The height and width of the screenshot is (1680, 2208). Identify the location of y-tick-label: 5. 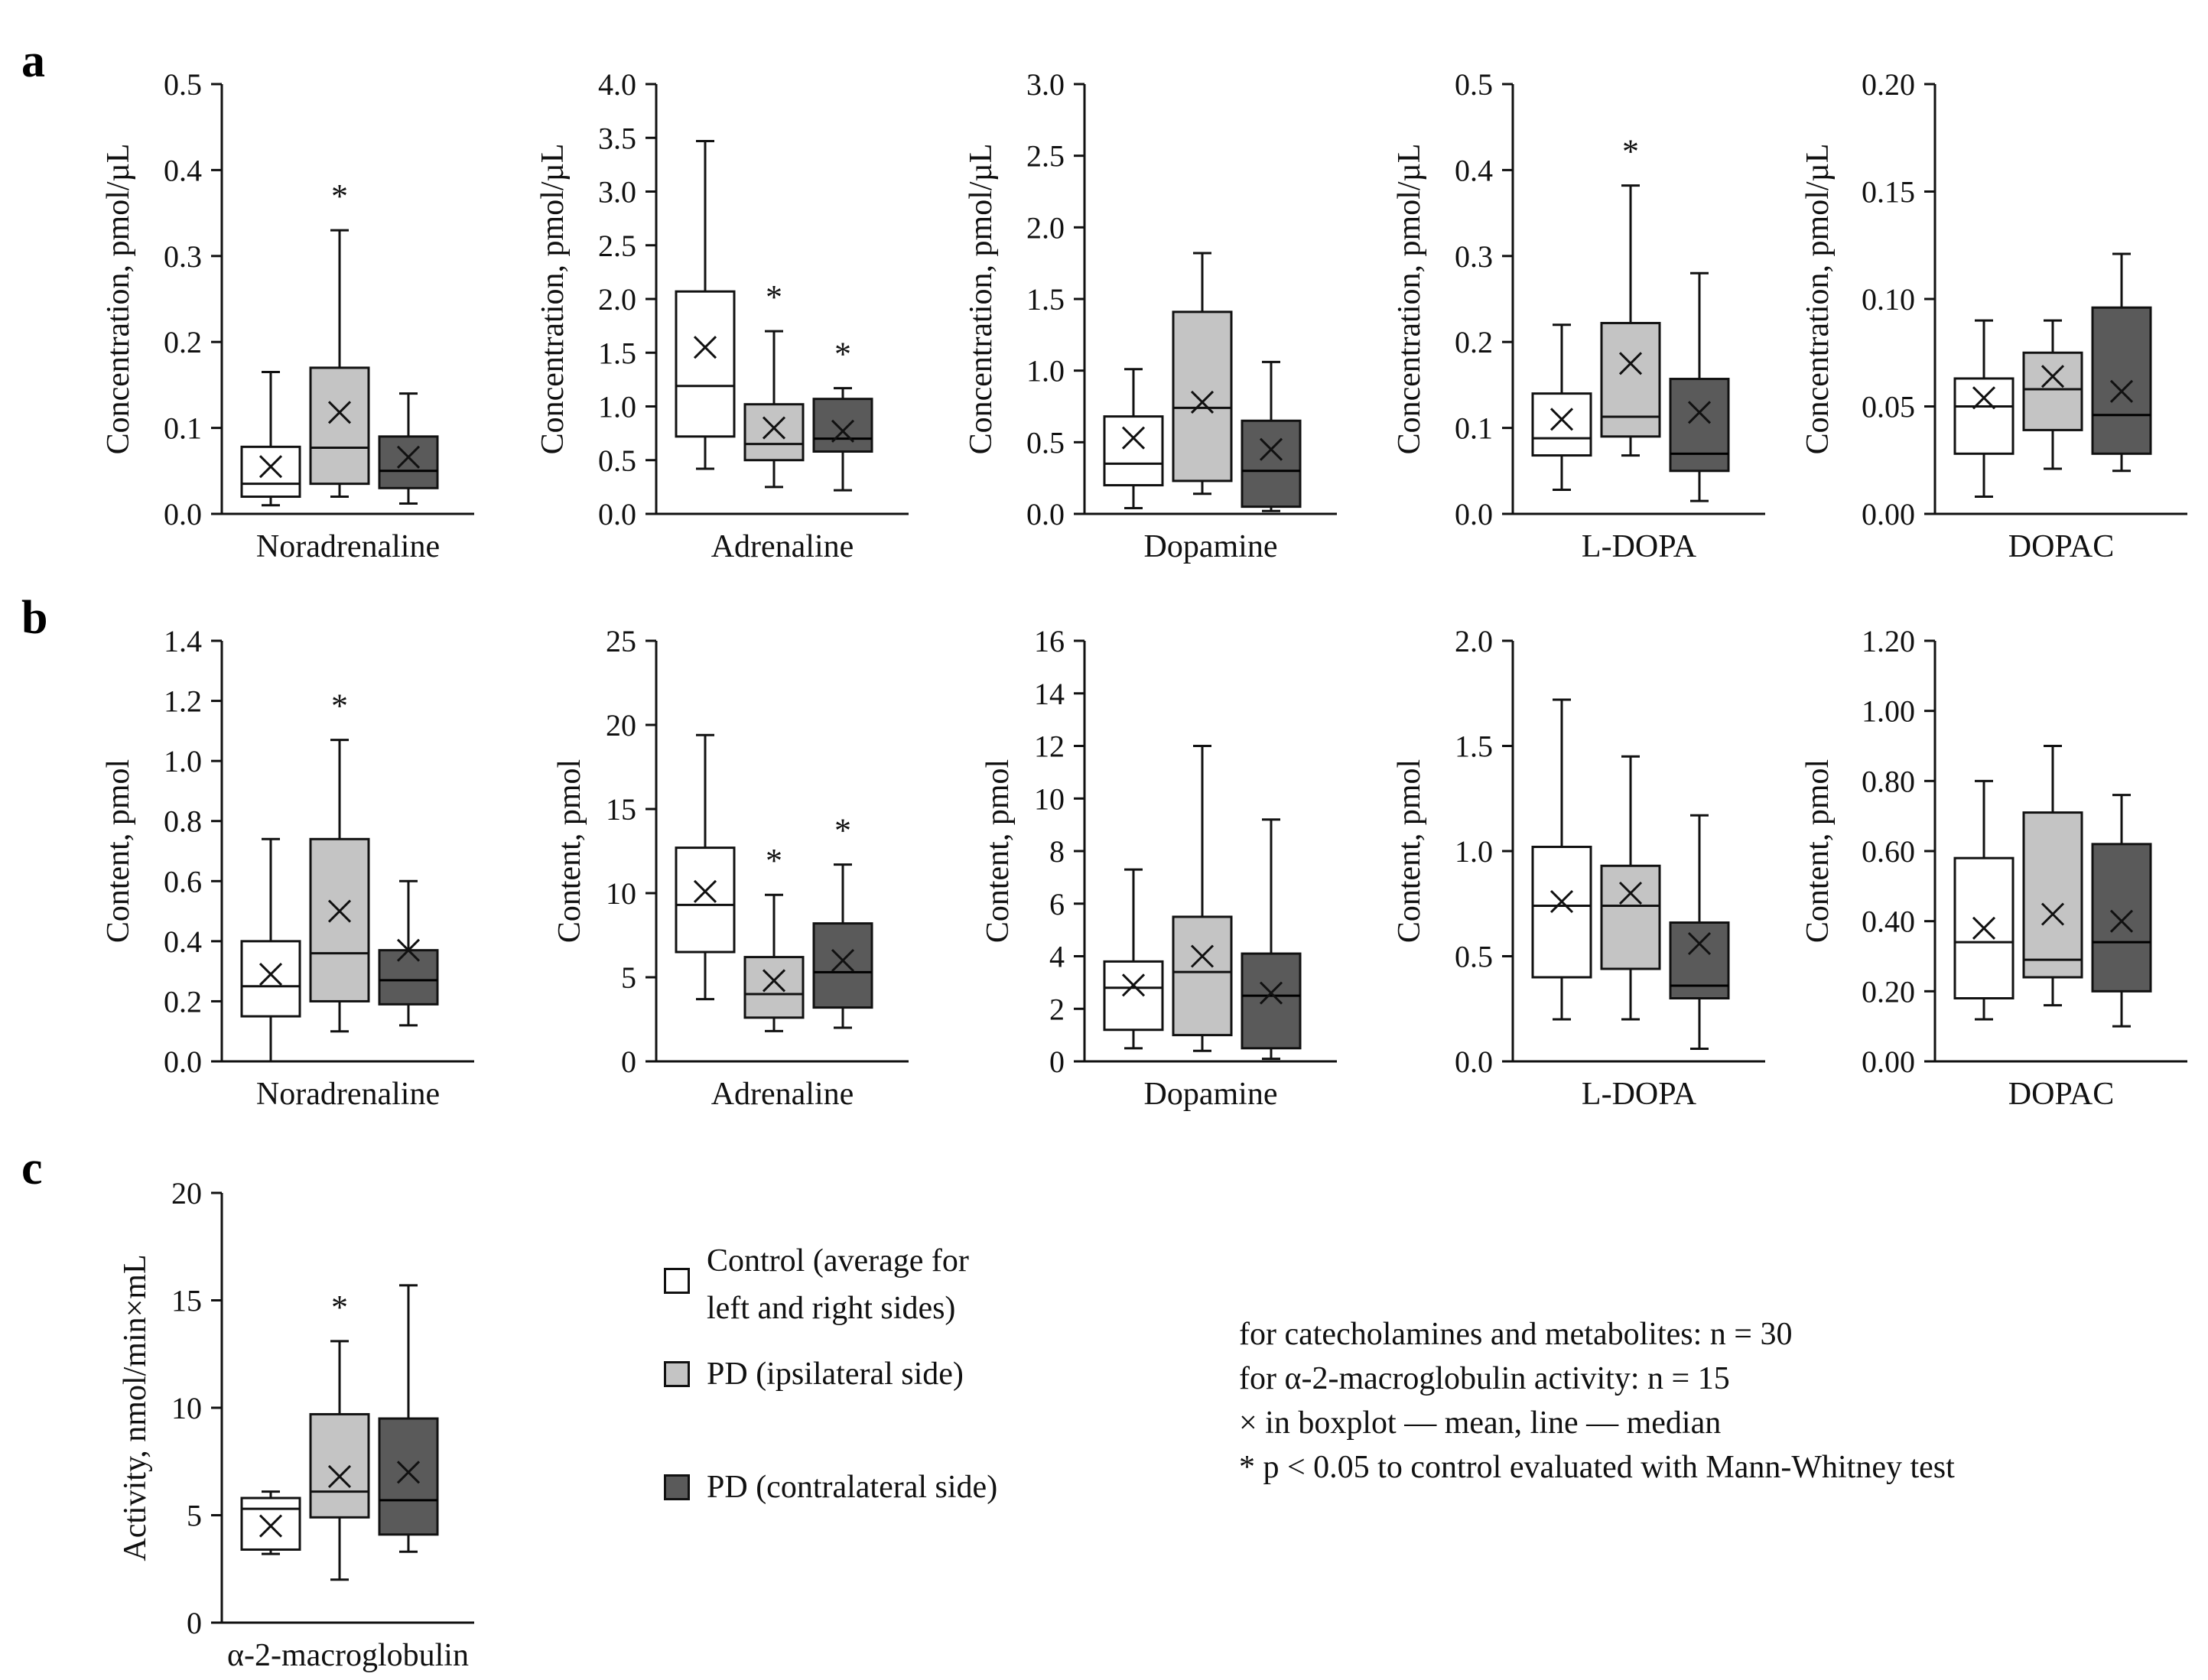
(628, 977).